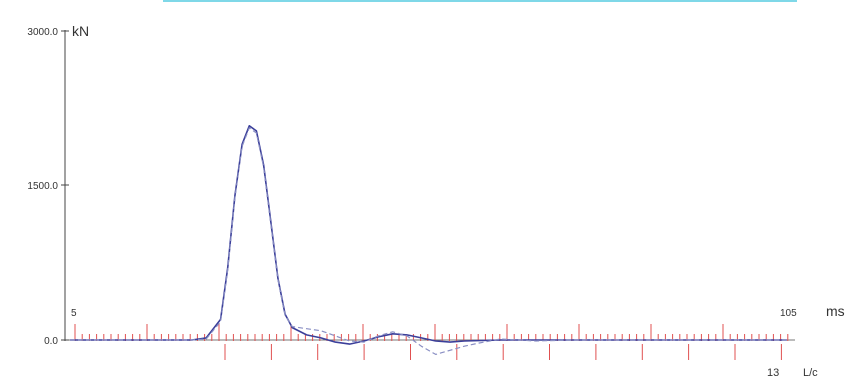 This screenshot has height=381, width=862. I want to click on x-unit-label: ms, so click(835, 311).